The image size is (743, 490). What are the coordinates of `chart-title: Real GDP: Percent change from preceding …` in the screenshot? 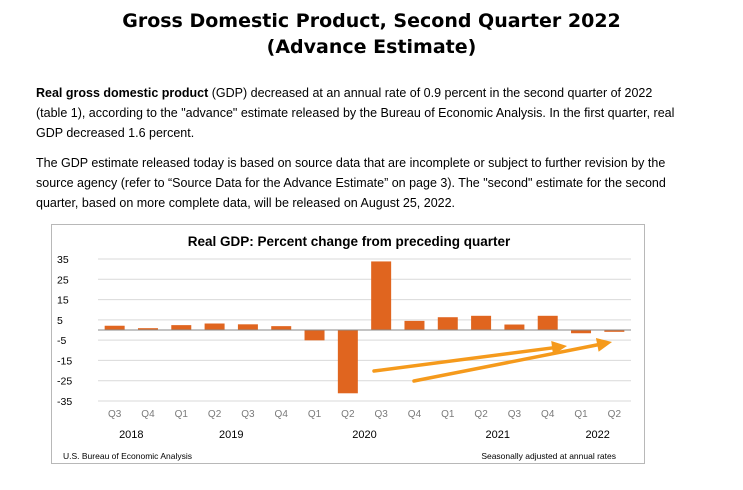 It's located at (349, 241).